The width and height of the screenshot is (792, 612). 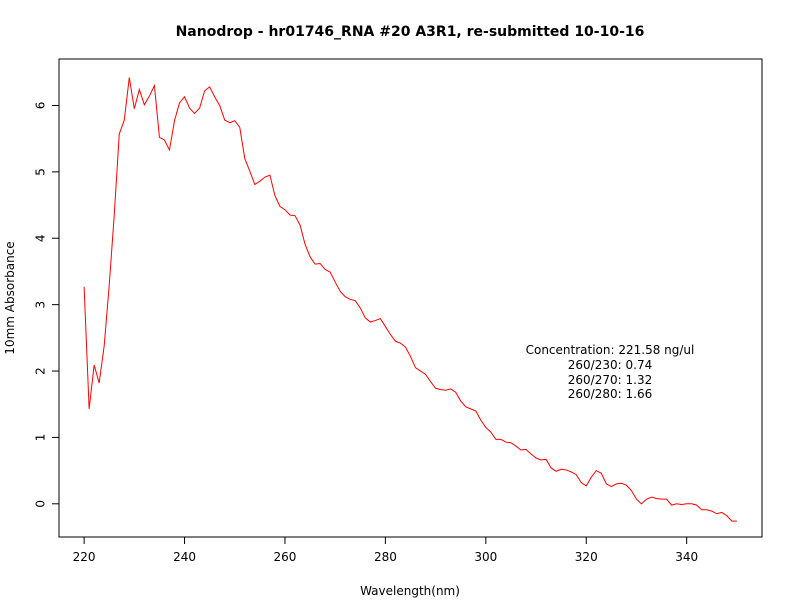 What do you see at coordinates (610, 394) in the screenshot?
I see `annotation-260-280: 260/280: 1.66` at bounding box center [610, 394].